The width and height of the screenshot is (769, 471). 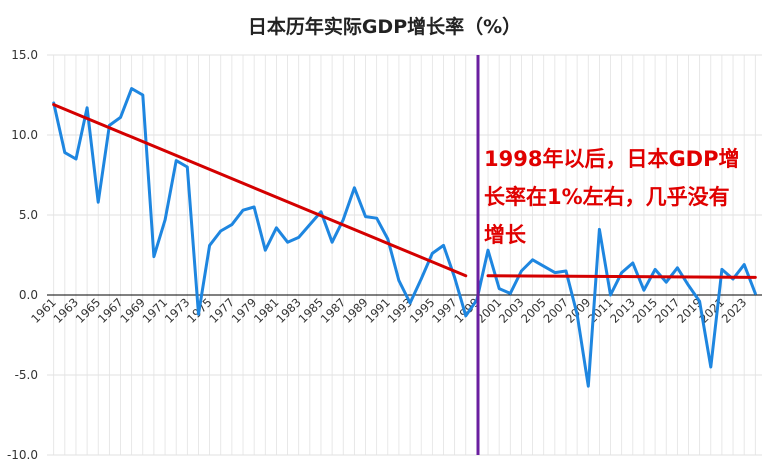 I want to click on x-tick-label: 1973, so click(x=177, y=310).